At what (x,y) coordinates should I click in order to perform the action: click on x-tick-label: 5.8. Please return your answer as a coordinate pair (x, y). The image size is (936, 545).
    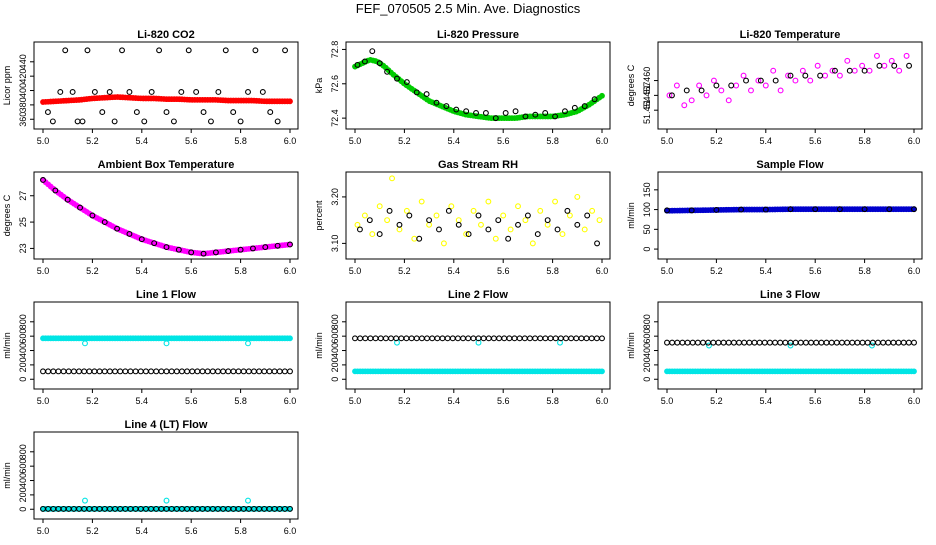
    Looking at the image, I should click on (240, 531).